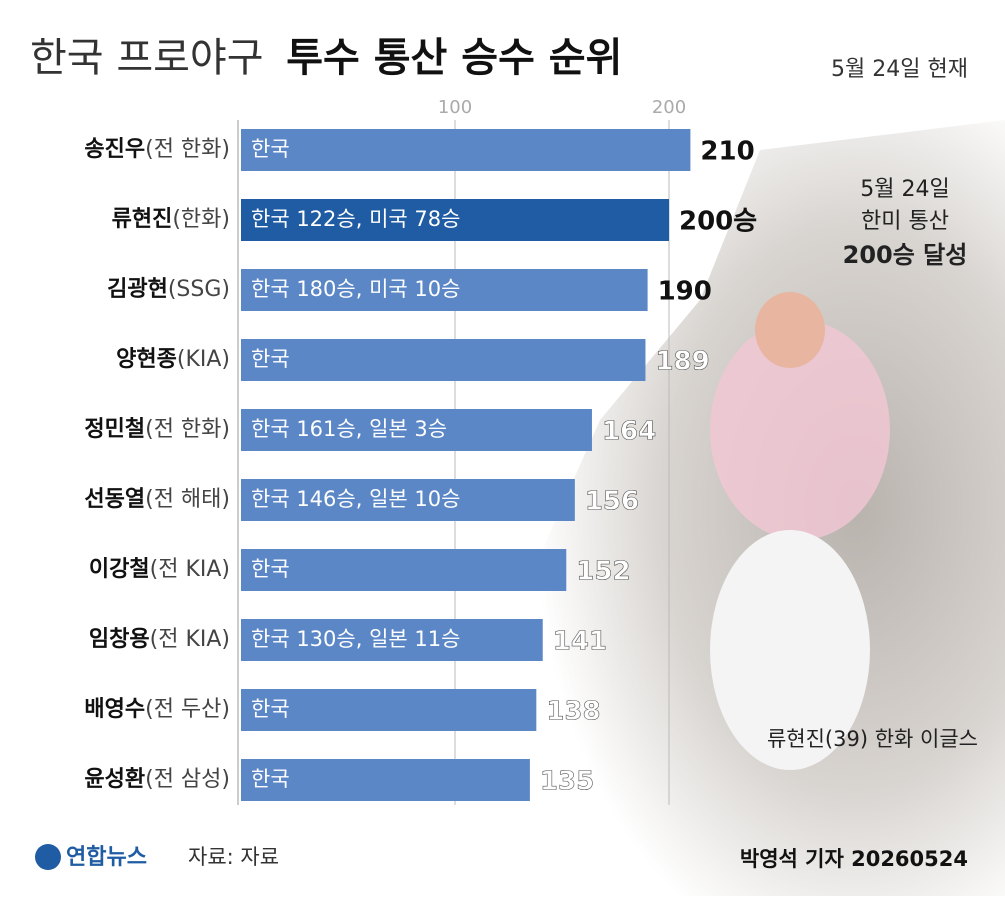  I want to click on value-label: 138, so click(573, 712).